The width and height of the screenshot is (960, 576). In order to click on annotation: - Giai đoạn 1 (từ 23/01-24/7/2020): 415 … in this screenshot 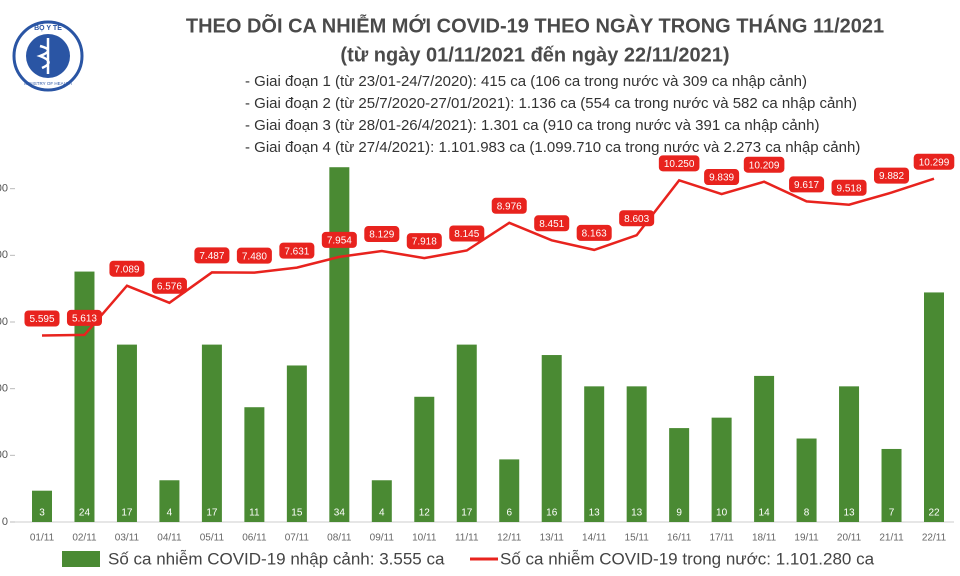, I will do `click(526, 81)`.